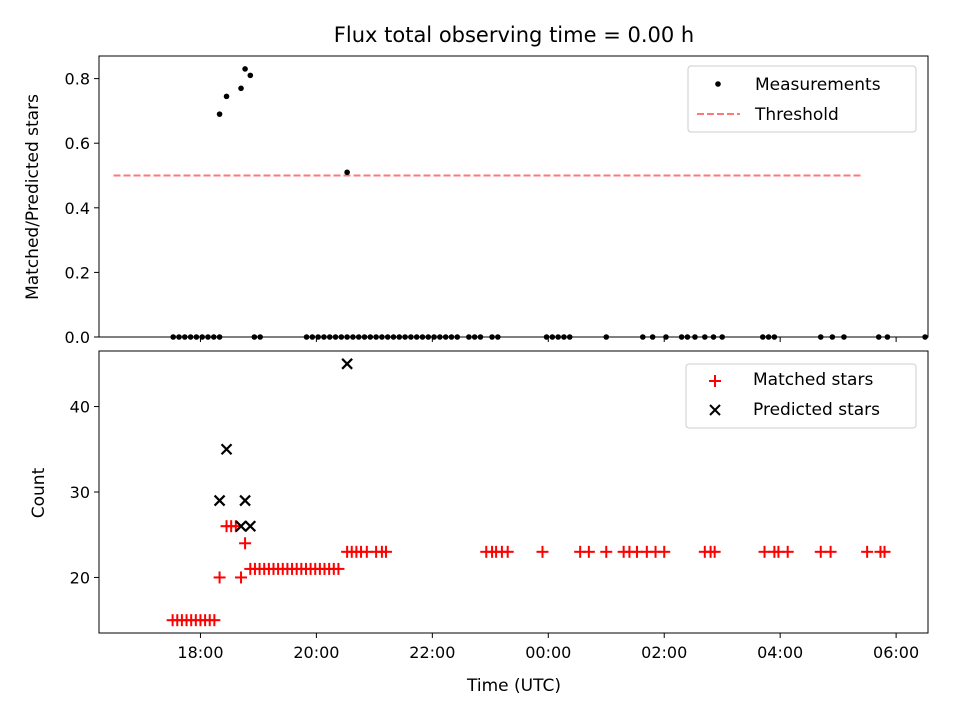  What do you see at coordinates (896, 652) in the screenshot?
I see `x-tick-label: 06:00` at bounding box center [896, 652].